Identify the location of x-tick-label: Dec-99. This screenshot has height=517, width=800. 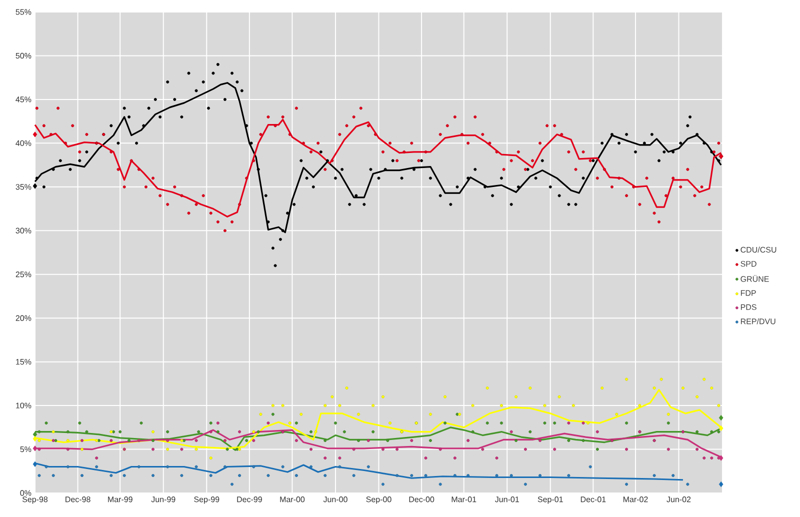
(249, 499).